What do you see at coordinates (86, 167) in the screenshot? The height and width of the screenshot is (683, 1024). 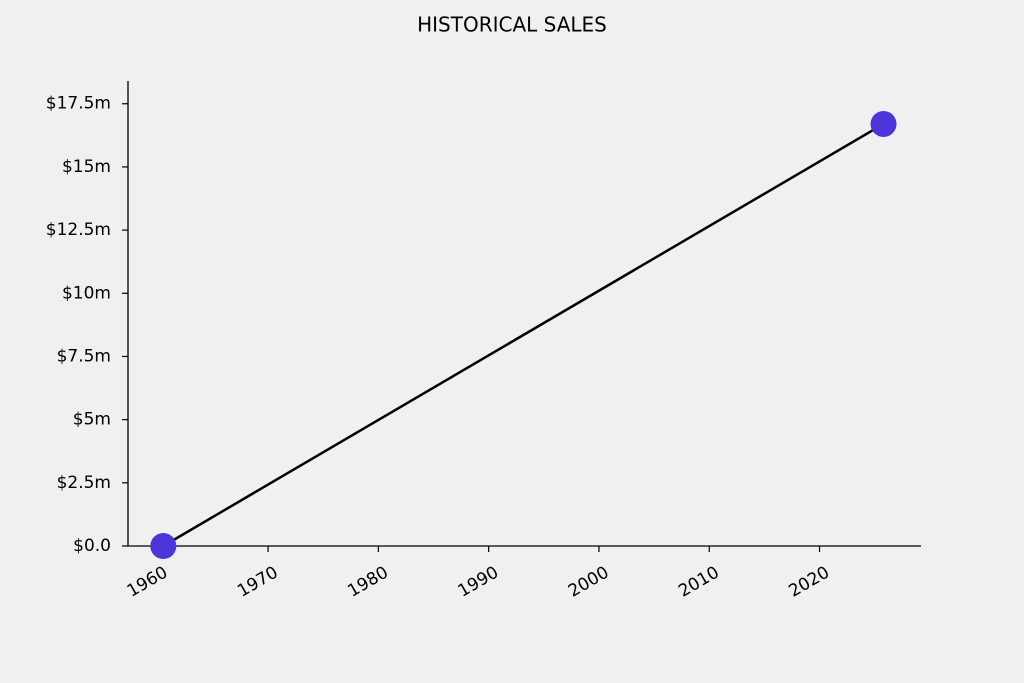 I see `y-tick-label: $15m` at bounding box center [86, 167].